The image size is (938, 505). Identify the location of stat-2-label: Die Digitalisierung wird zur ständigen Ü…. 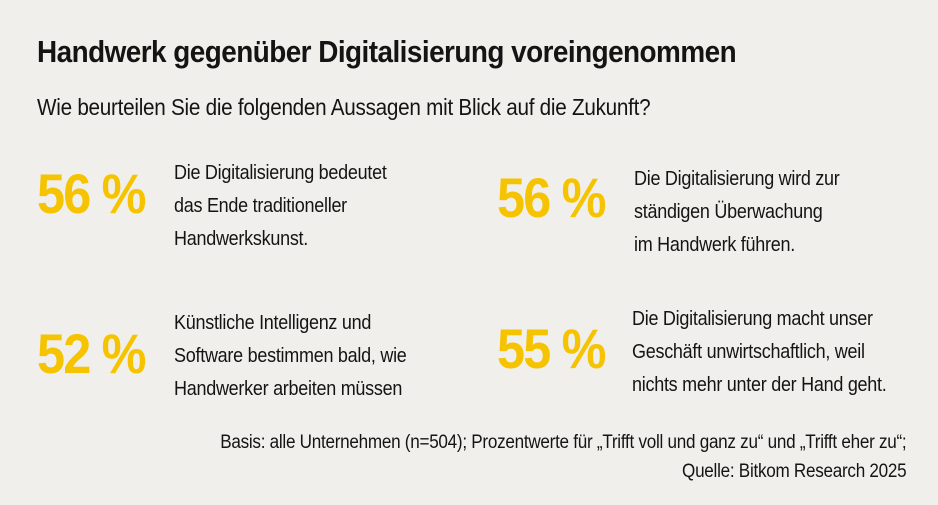
(737, 212).